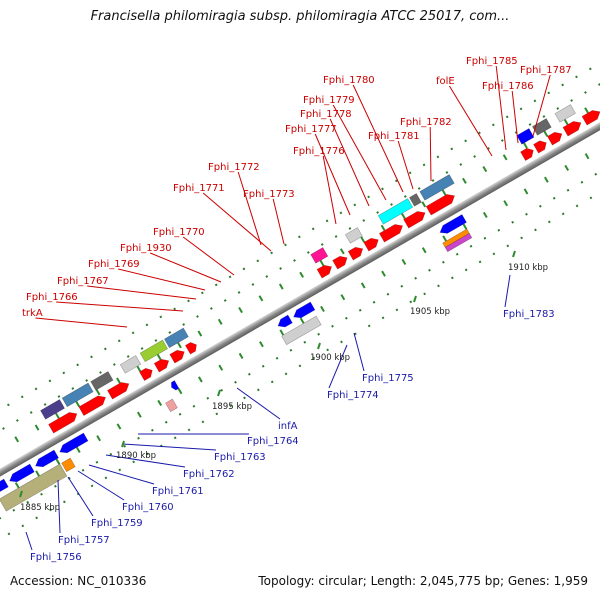  What do you see at coordinates (288, 426) in the screenshot?
I see `gene-label-infa: infA` at bounding box center [288, 426].